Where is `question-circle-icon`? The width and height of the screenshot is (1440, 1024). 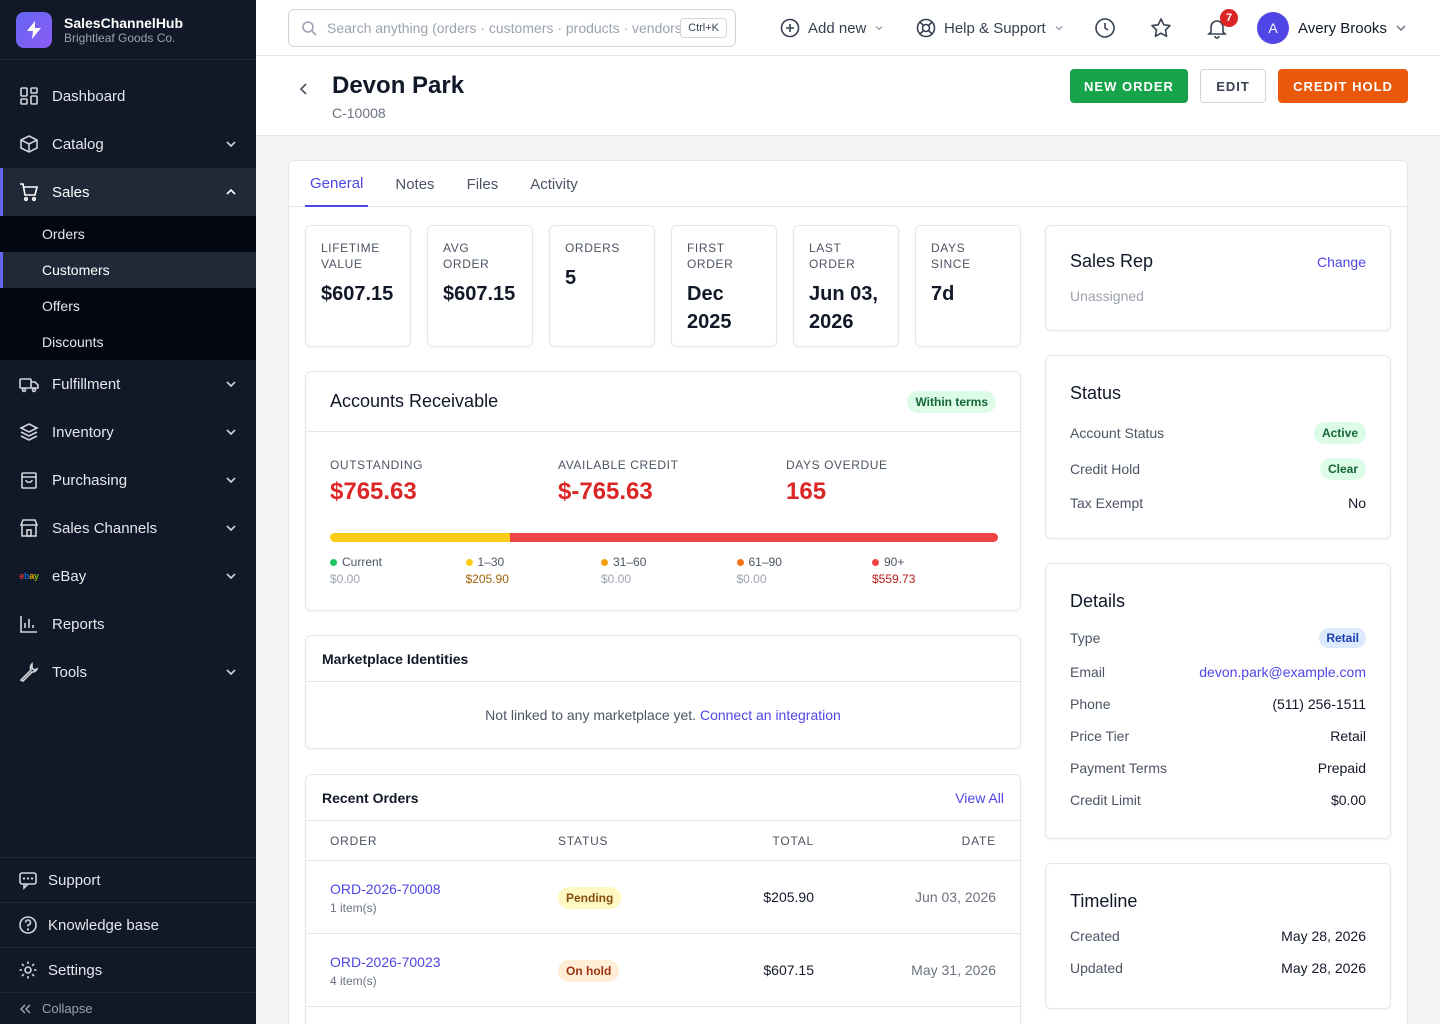 question-circle-icon is located at coordinates (28, 925).